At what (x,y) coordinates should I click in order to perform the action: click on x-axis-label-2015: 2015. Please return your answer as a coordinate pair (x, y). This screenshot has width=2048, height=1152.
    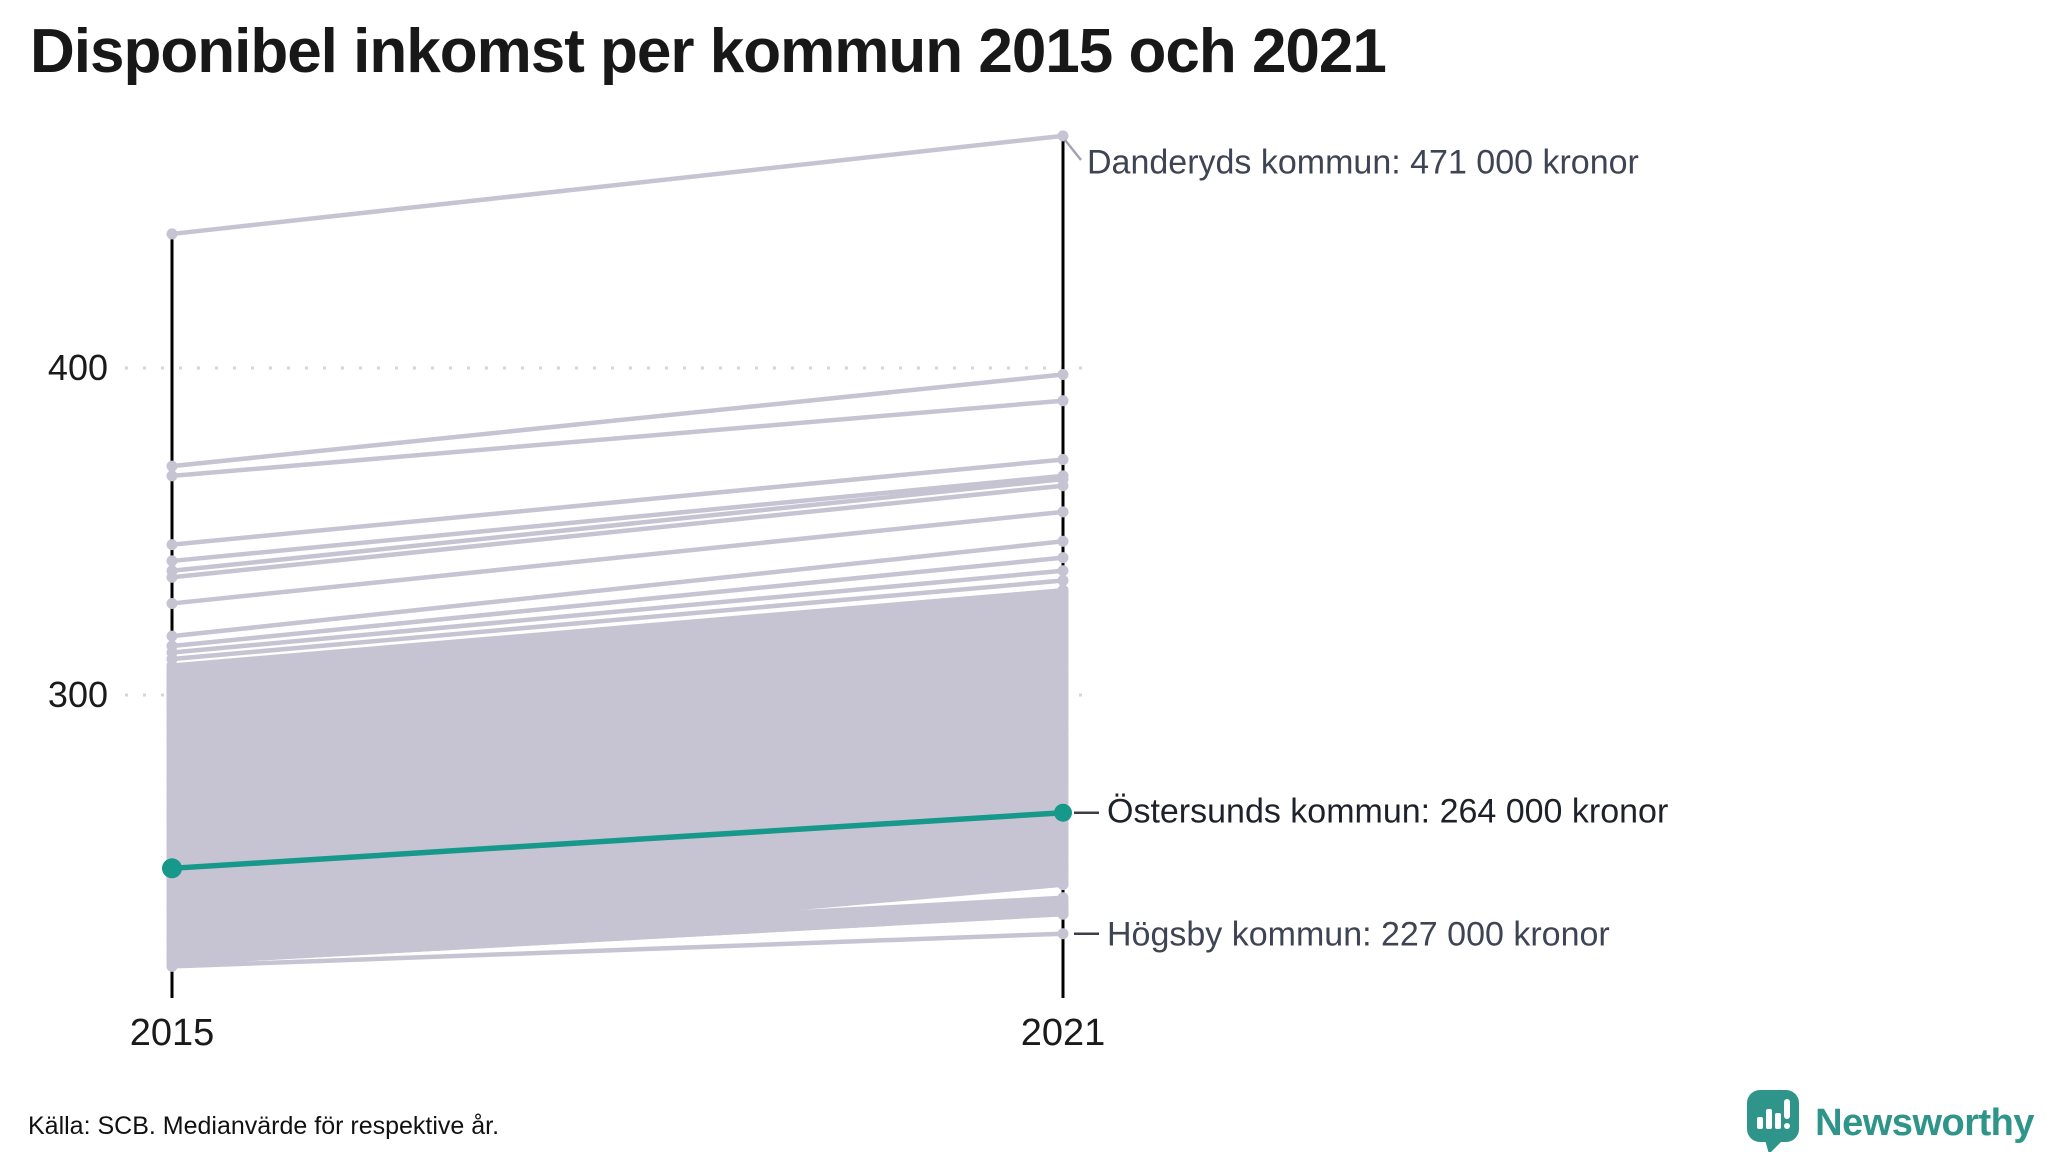
    Looking at the image, I should click on (172, 1033).